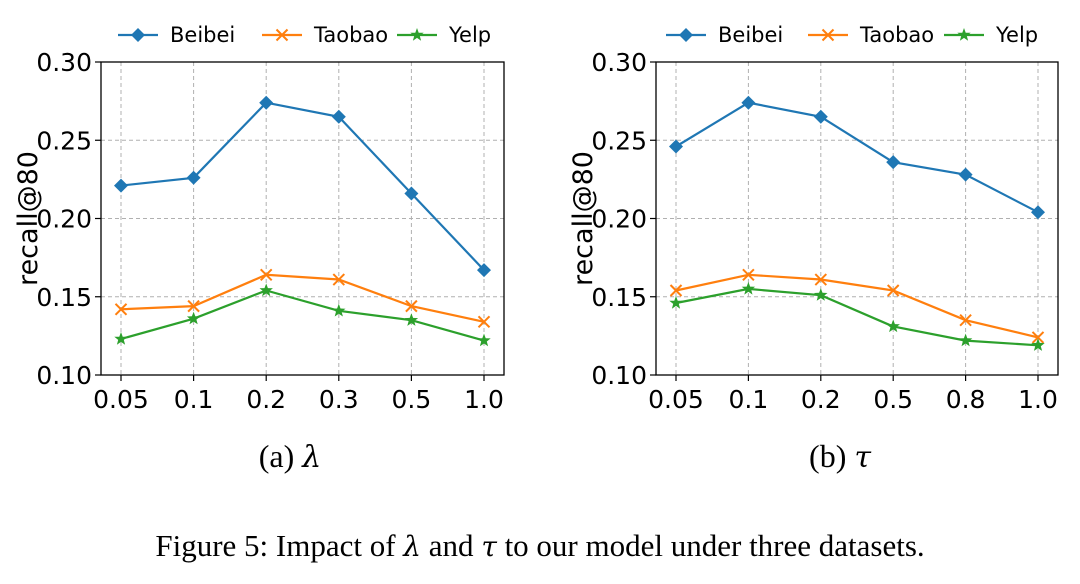 Image resolution: width=1080 pixels, height=584 pixels. I want to click on legend-swatch-marker-stroke-b, so click(282, 35).